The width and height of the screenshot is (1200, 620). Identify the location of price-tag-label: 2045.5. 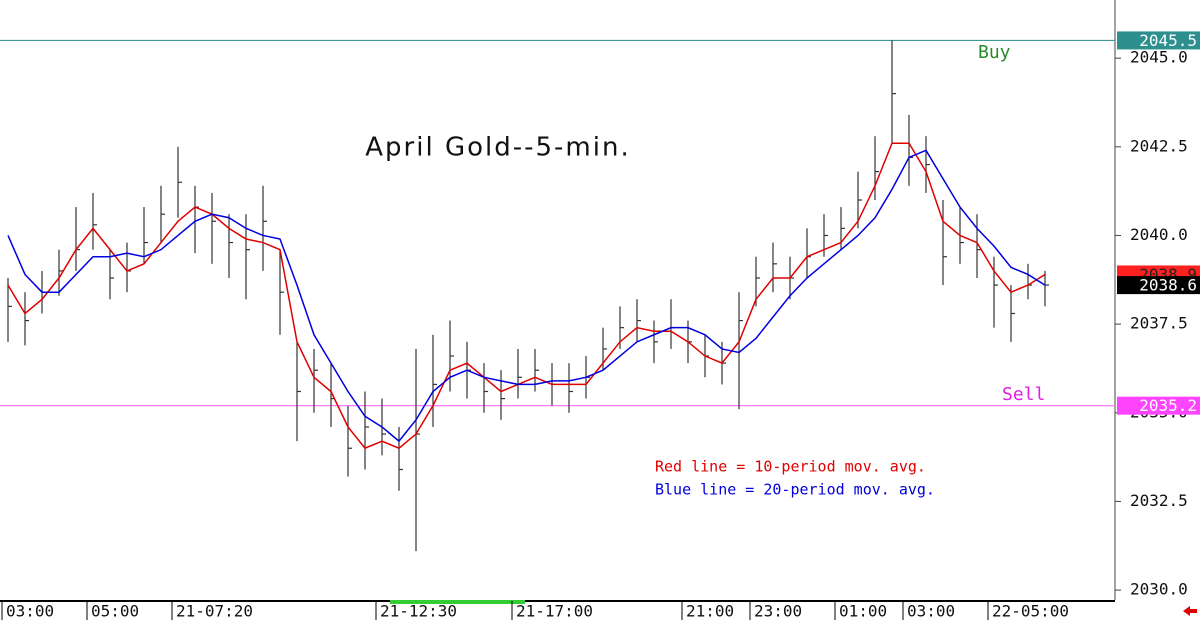
(1168, 40).